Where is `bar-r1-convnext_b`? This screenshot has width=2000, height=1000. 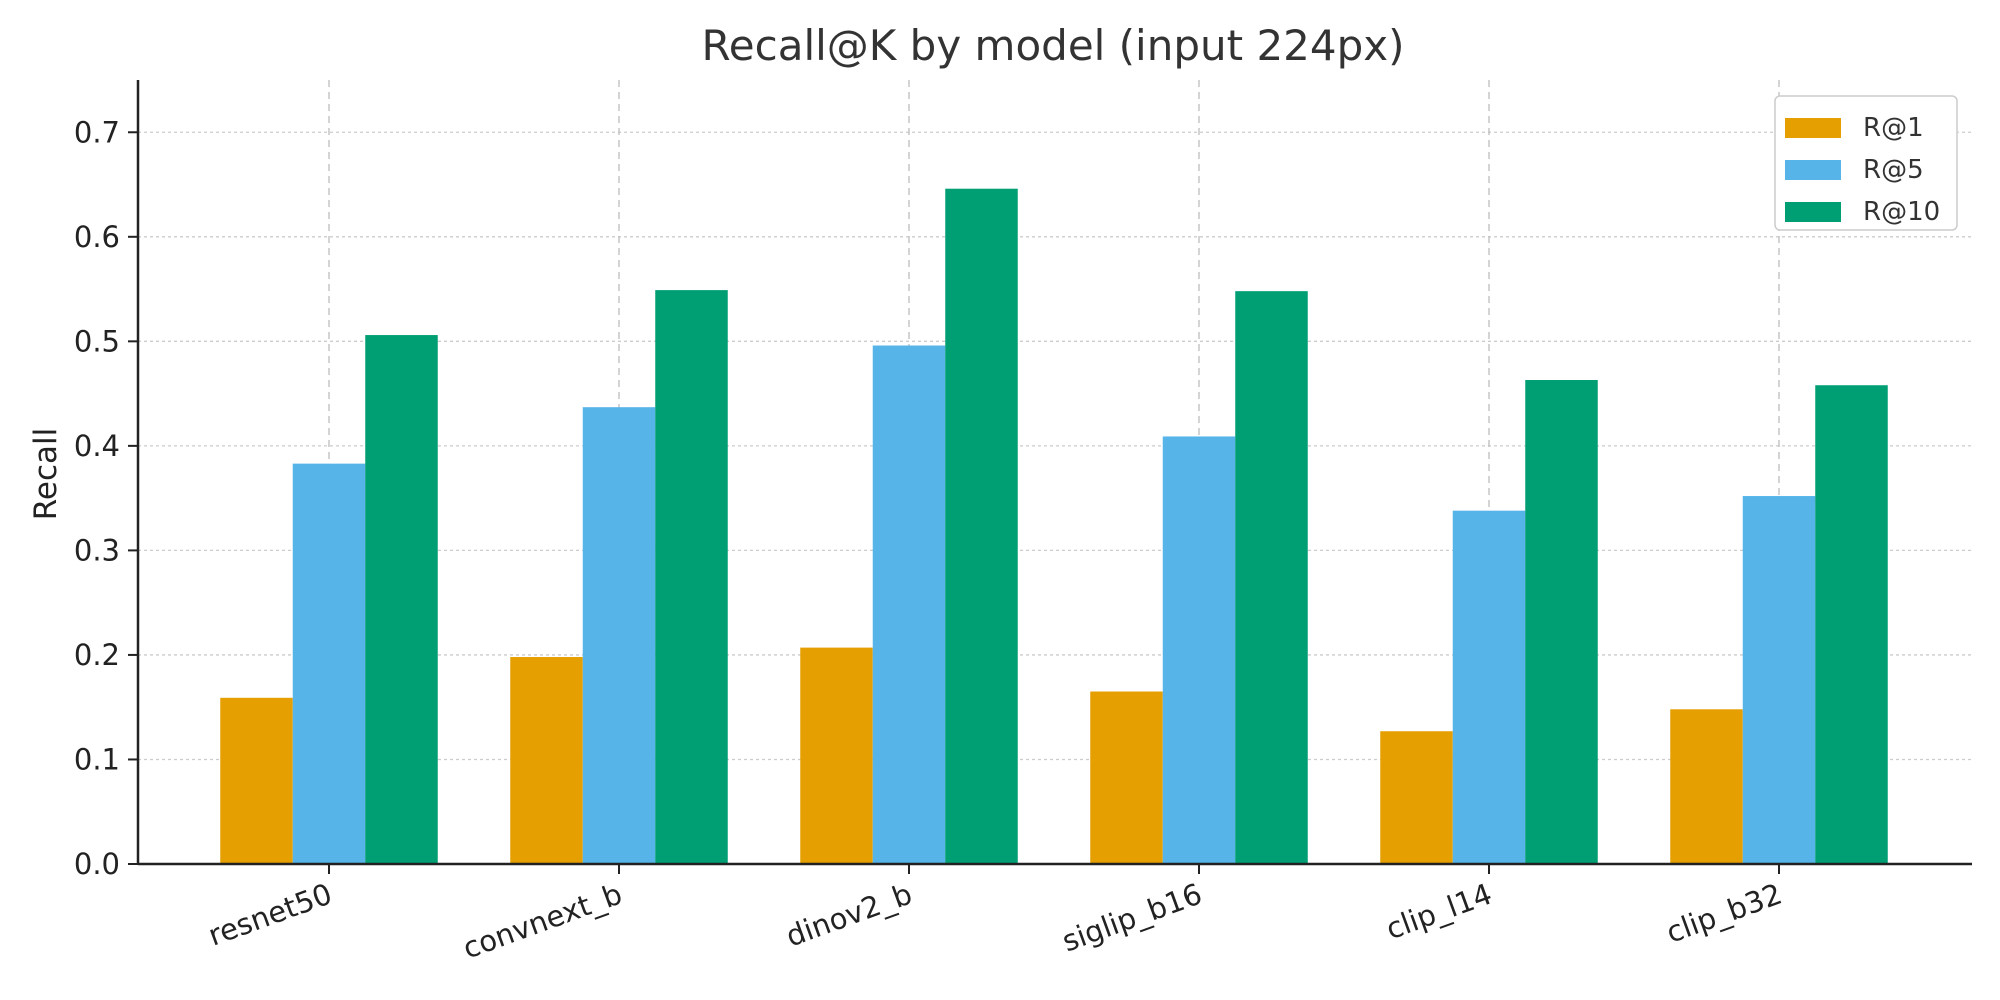
bar-r1-convnext_b is located at coordinates (546, 760).